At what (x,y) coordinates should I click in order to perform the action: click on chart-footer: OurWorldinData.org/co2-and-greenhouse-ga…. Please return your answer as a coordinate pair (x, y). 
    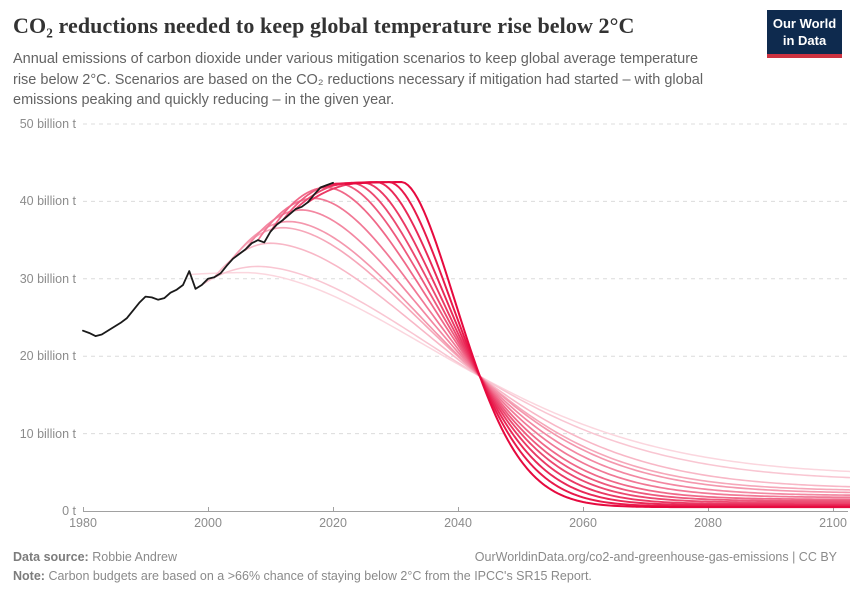
    Looking at the image, I should click on (425, 557).